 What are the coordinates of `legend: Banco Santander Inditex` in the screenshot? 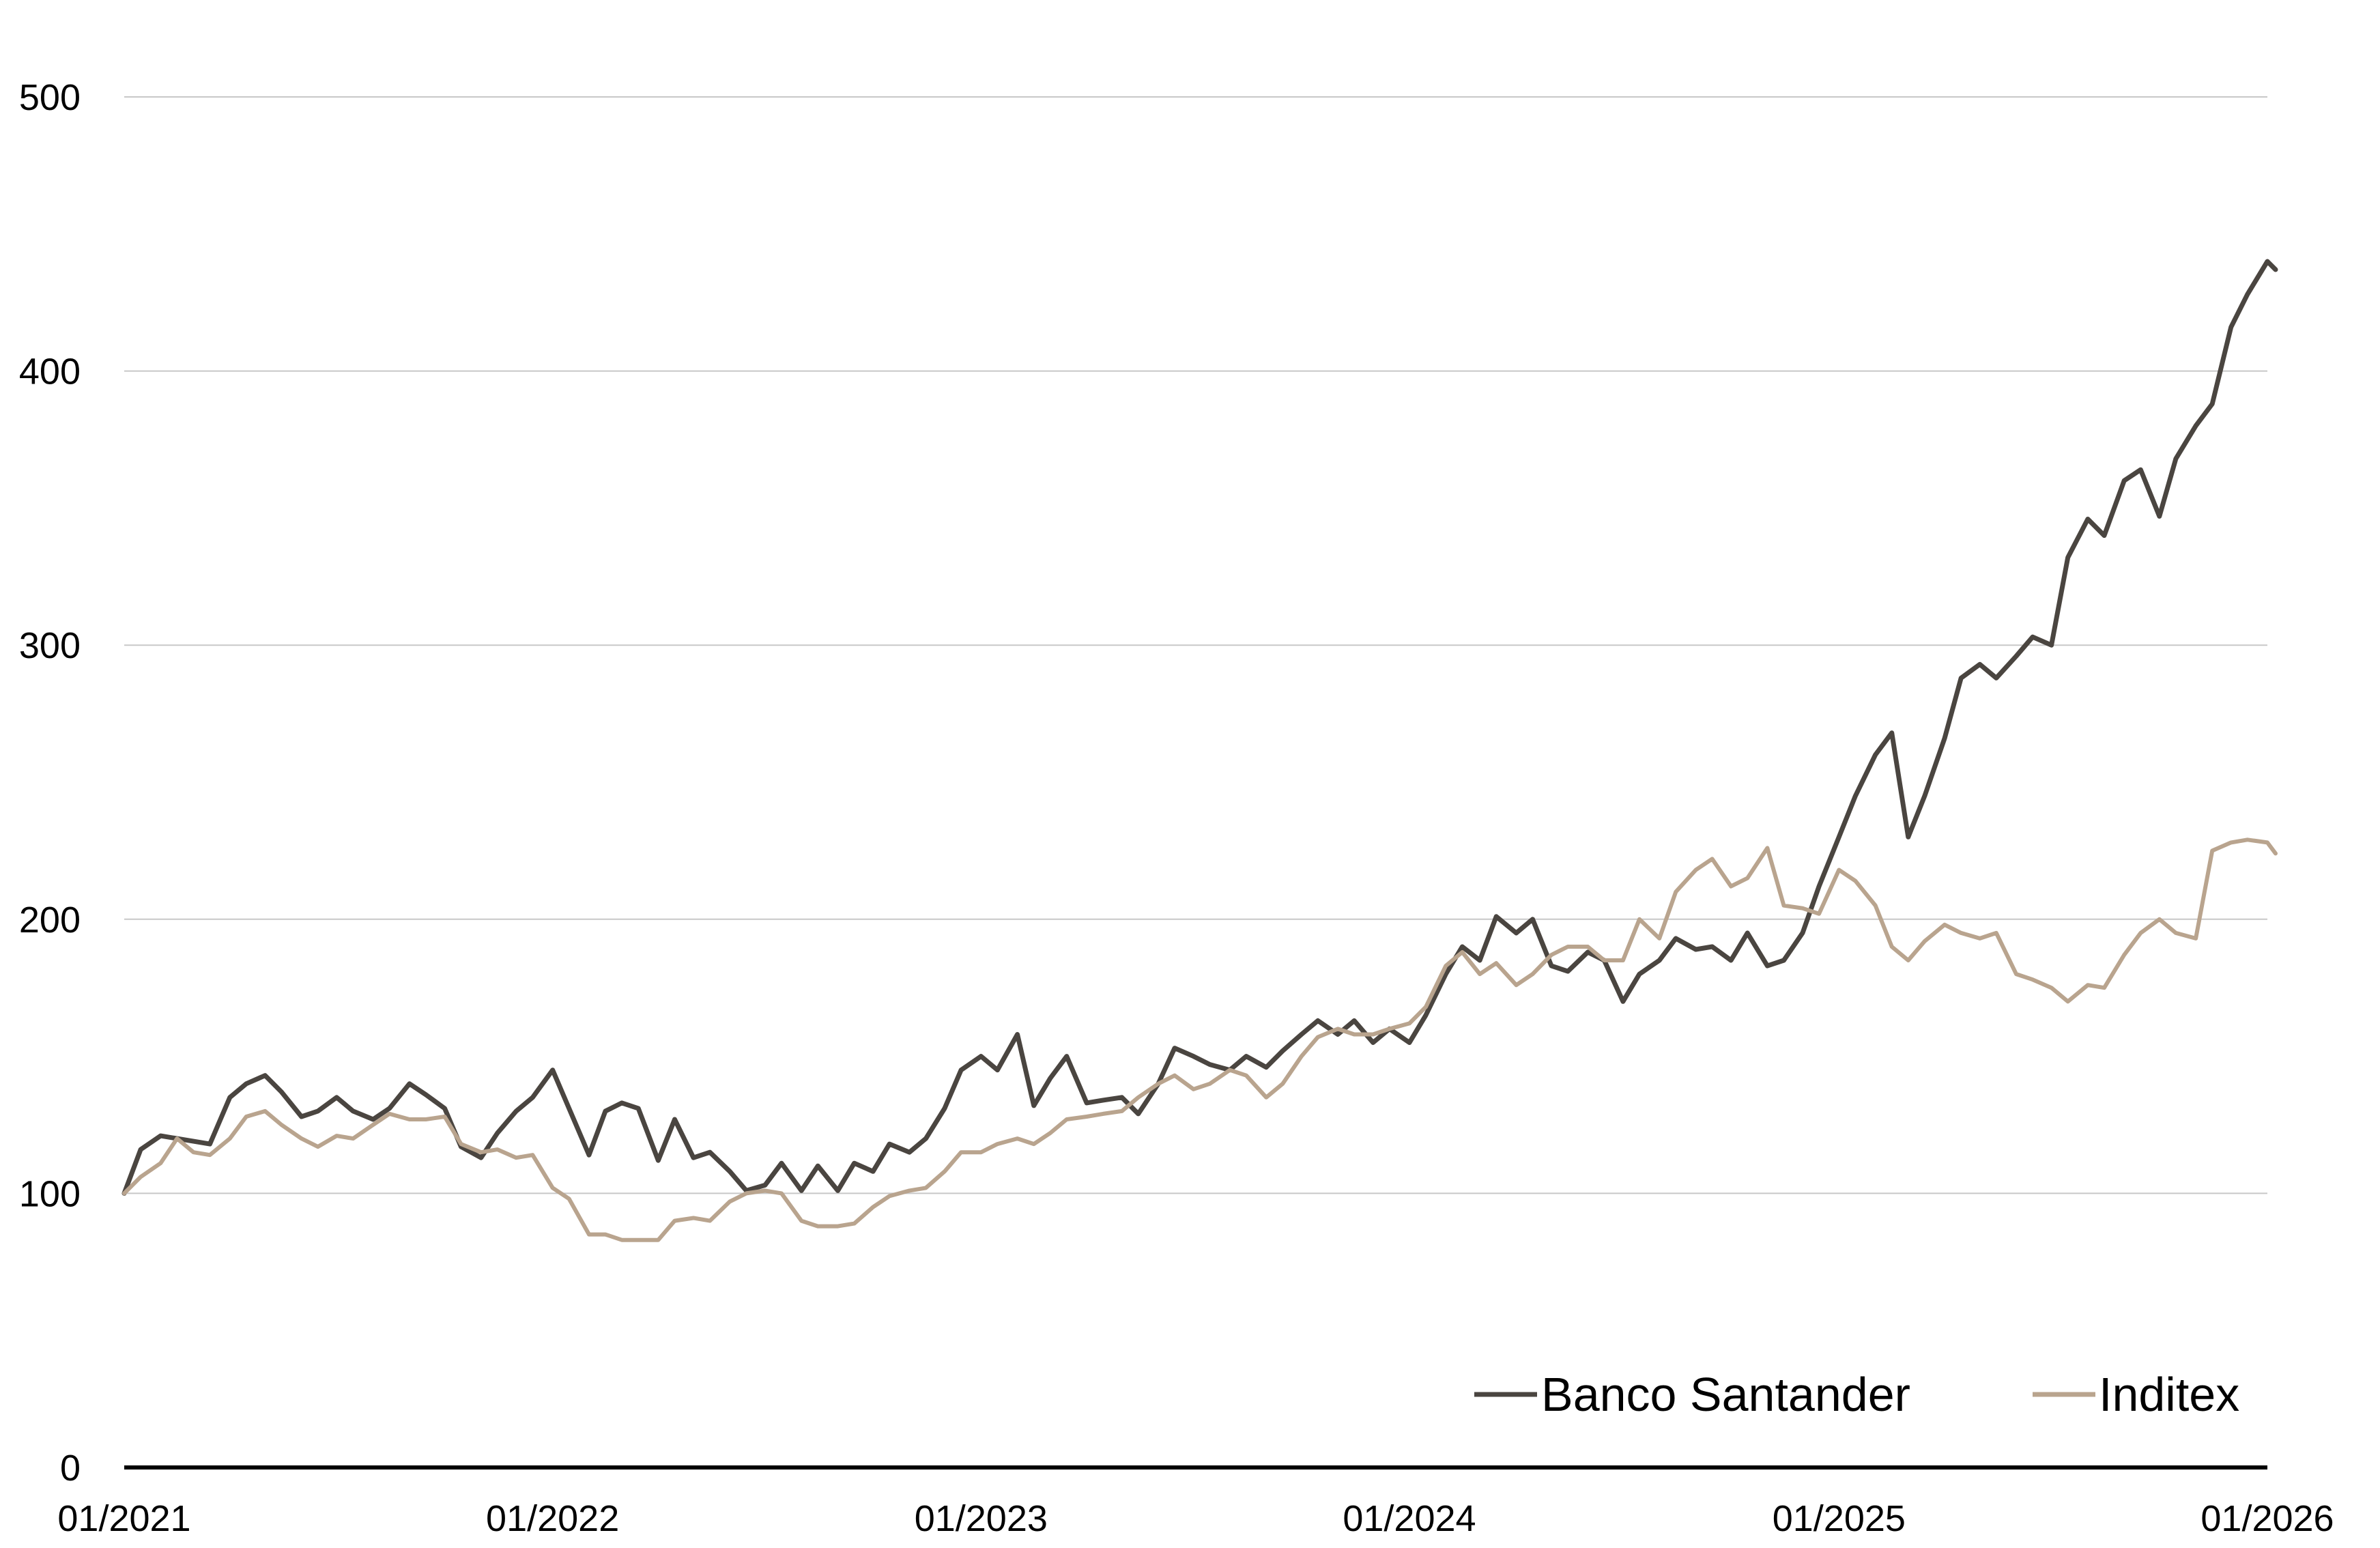 It's located at (1856, 1394).